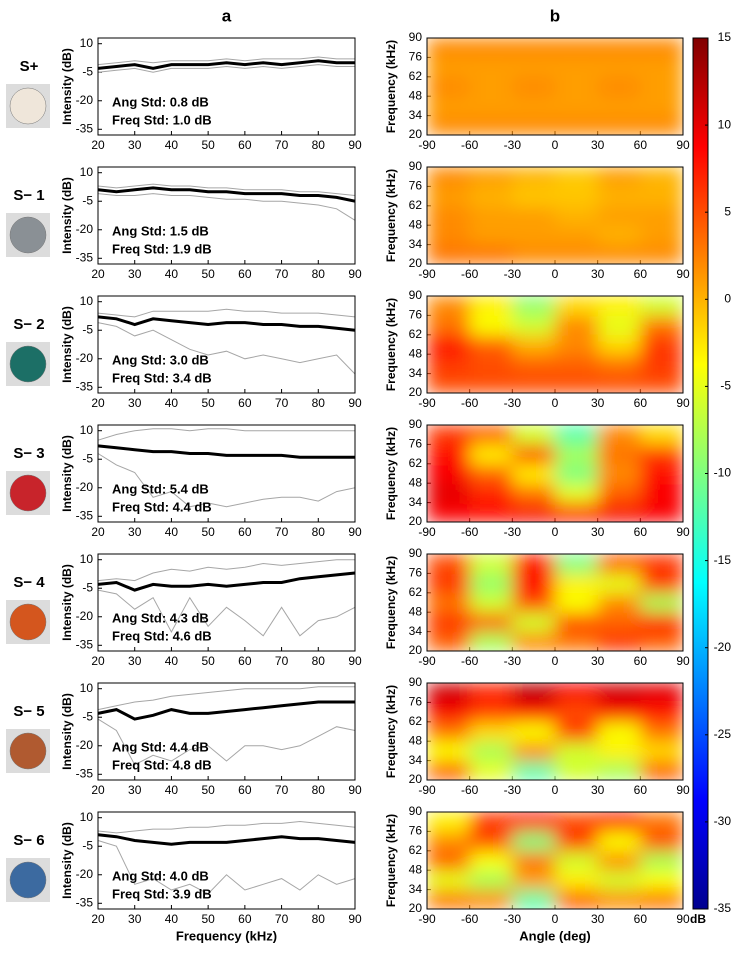 This screenshot has height=971, width=734. Describe the element at coordinates (160, 875) in the screenshot. I see `annotation: Ang Std: 4.0 dB` at that location.